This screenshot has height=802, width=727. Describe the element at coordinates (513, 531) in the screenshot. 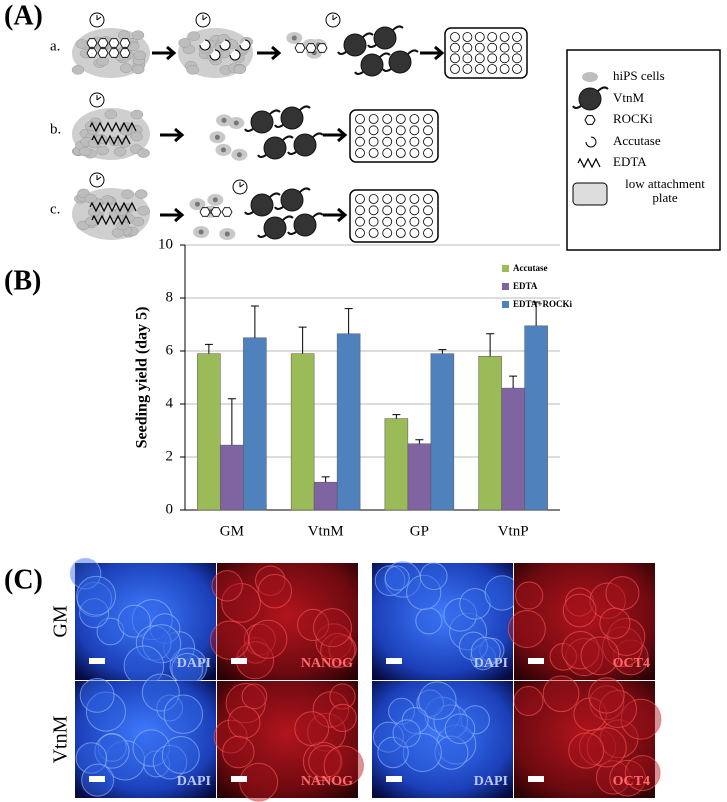

I see `x-tick-label: VtnP` at that location.